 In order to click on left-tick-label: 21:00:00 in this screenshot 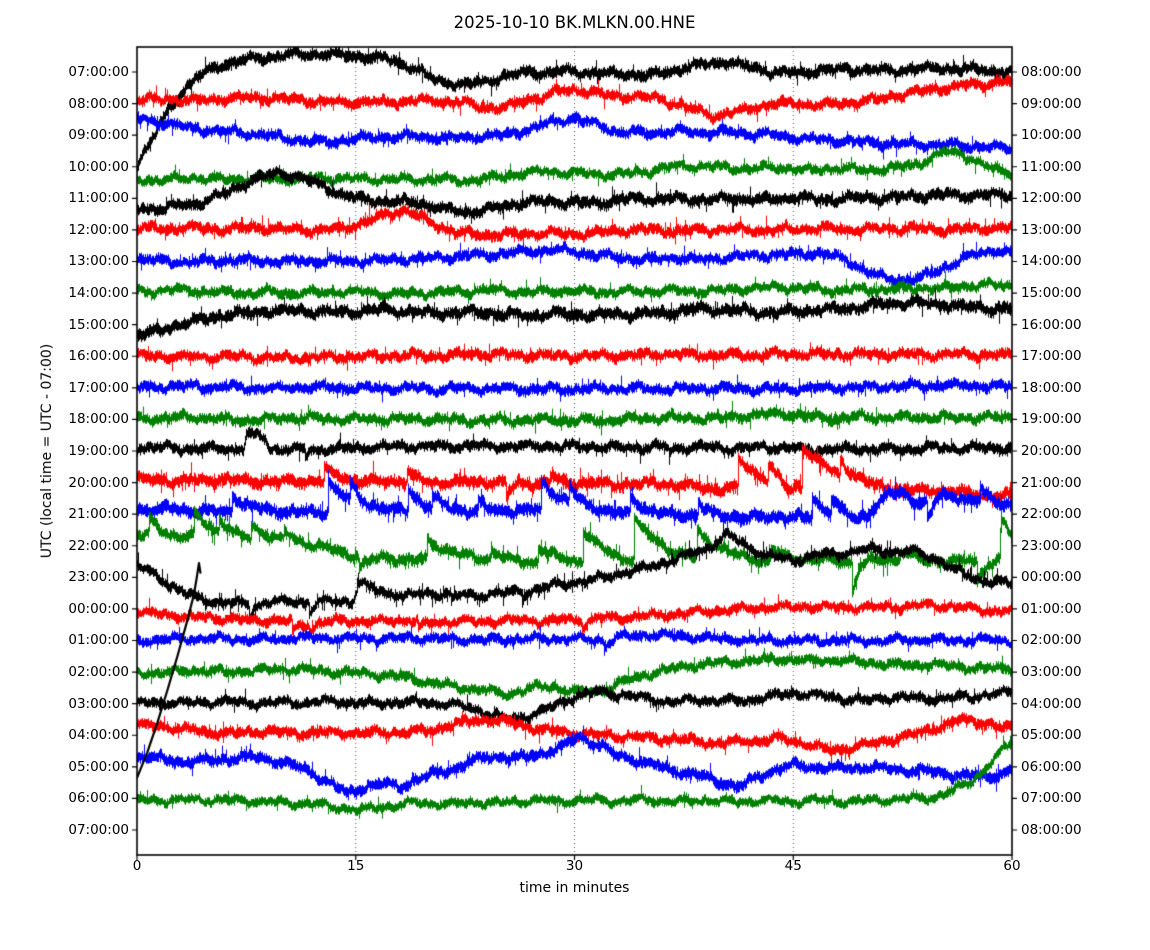, I will do `click(98, 514)`.